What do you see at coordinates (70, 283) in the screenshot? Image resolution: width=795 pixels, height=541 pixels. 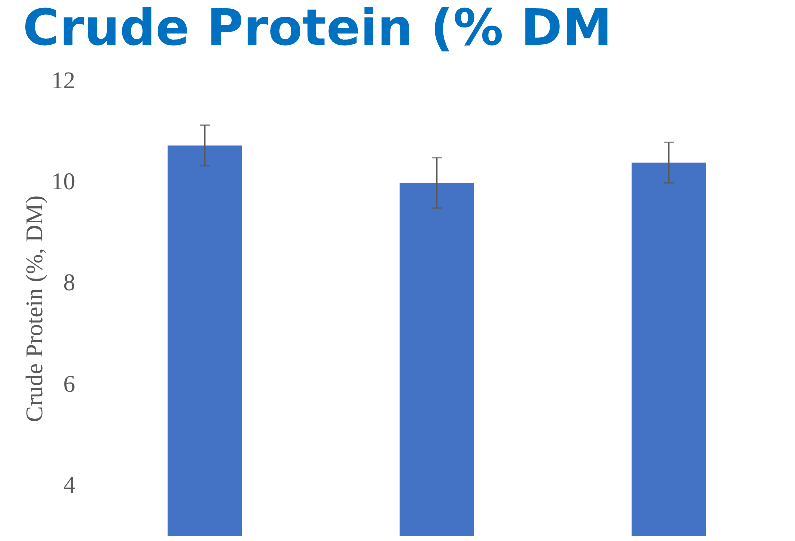 I see `y-tick-label: 8` at bounding box center [70, 283].